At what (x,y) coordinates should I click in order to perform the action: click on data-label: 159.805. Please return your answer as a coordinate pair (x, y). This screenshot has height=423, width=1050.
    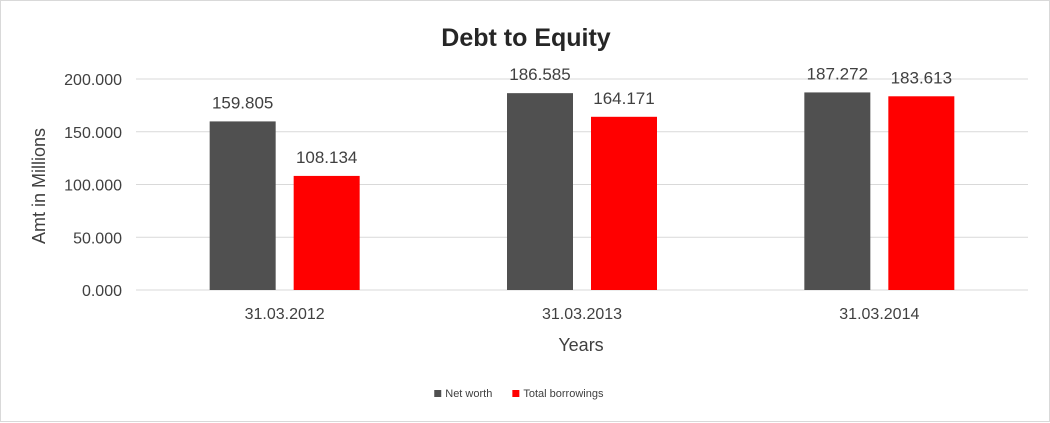
    Looking at the image, I should click on (242, 102).